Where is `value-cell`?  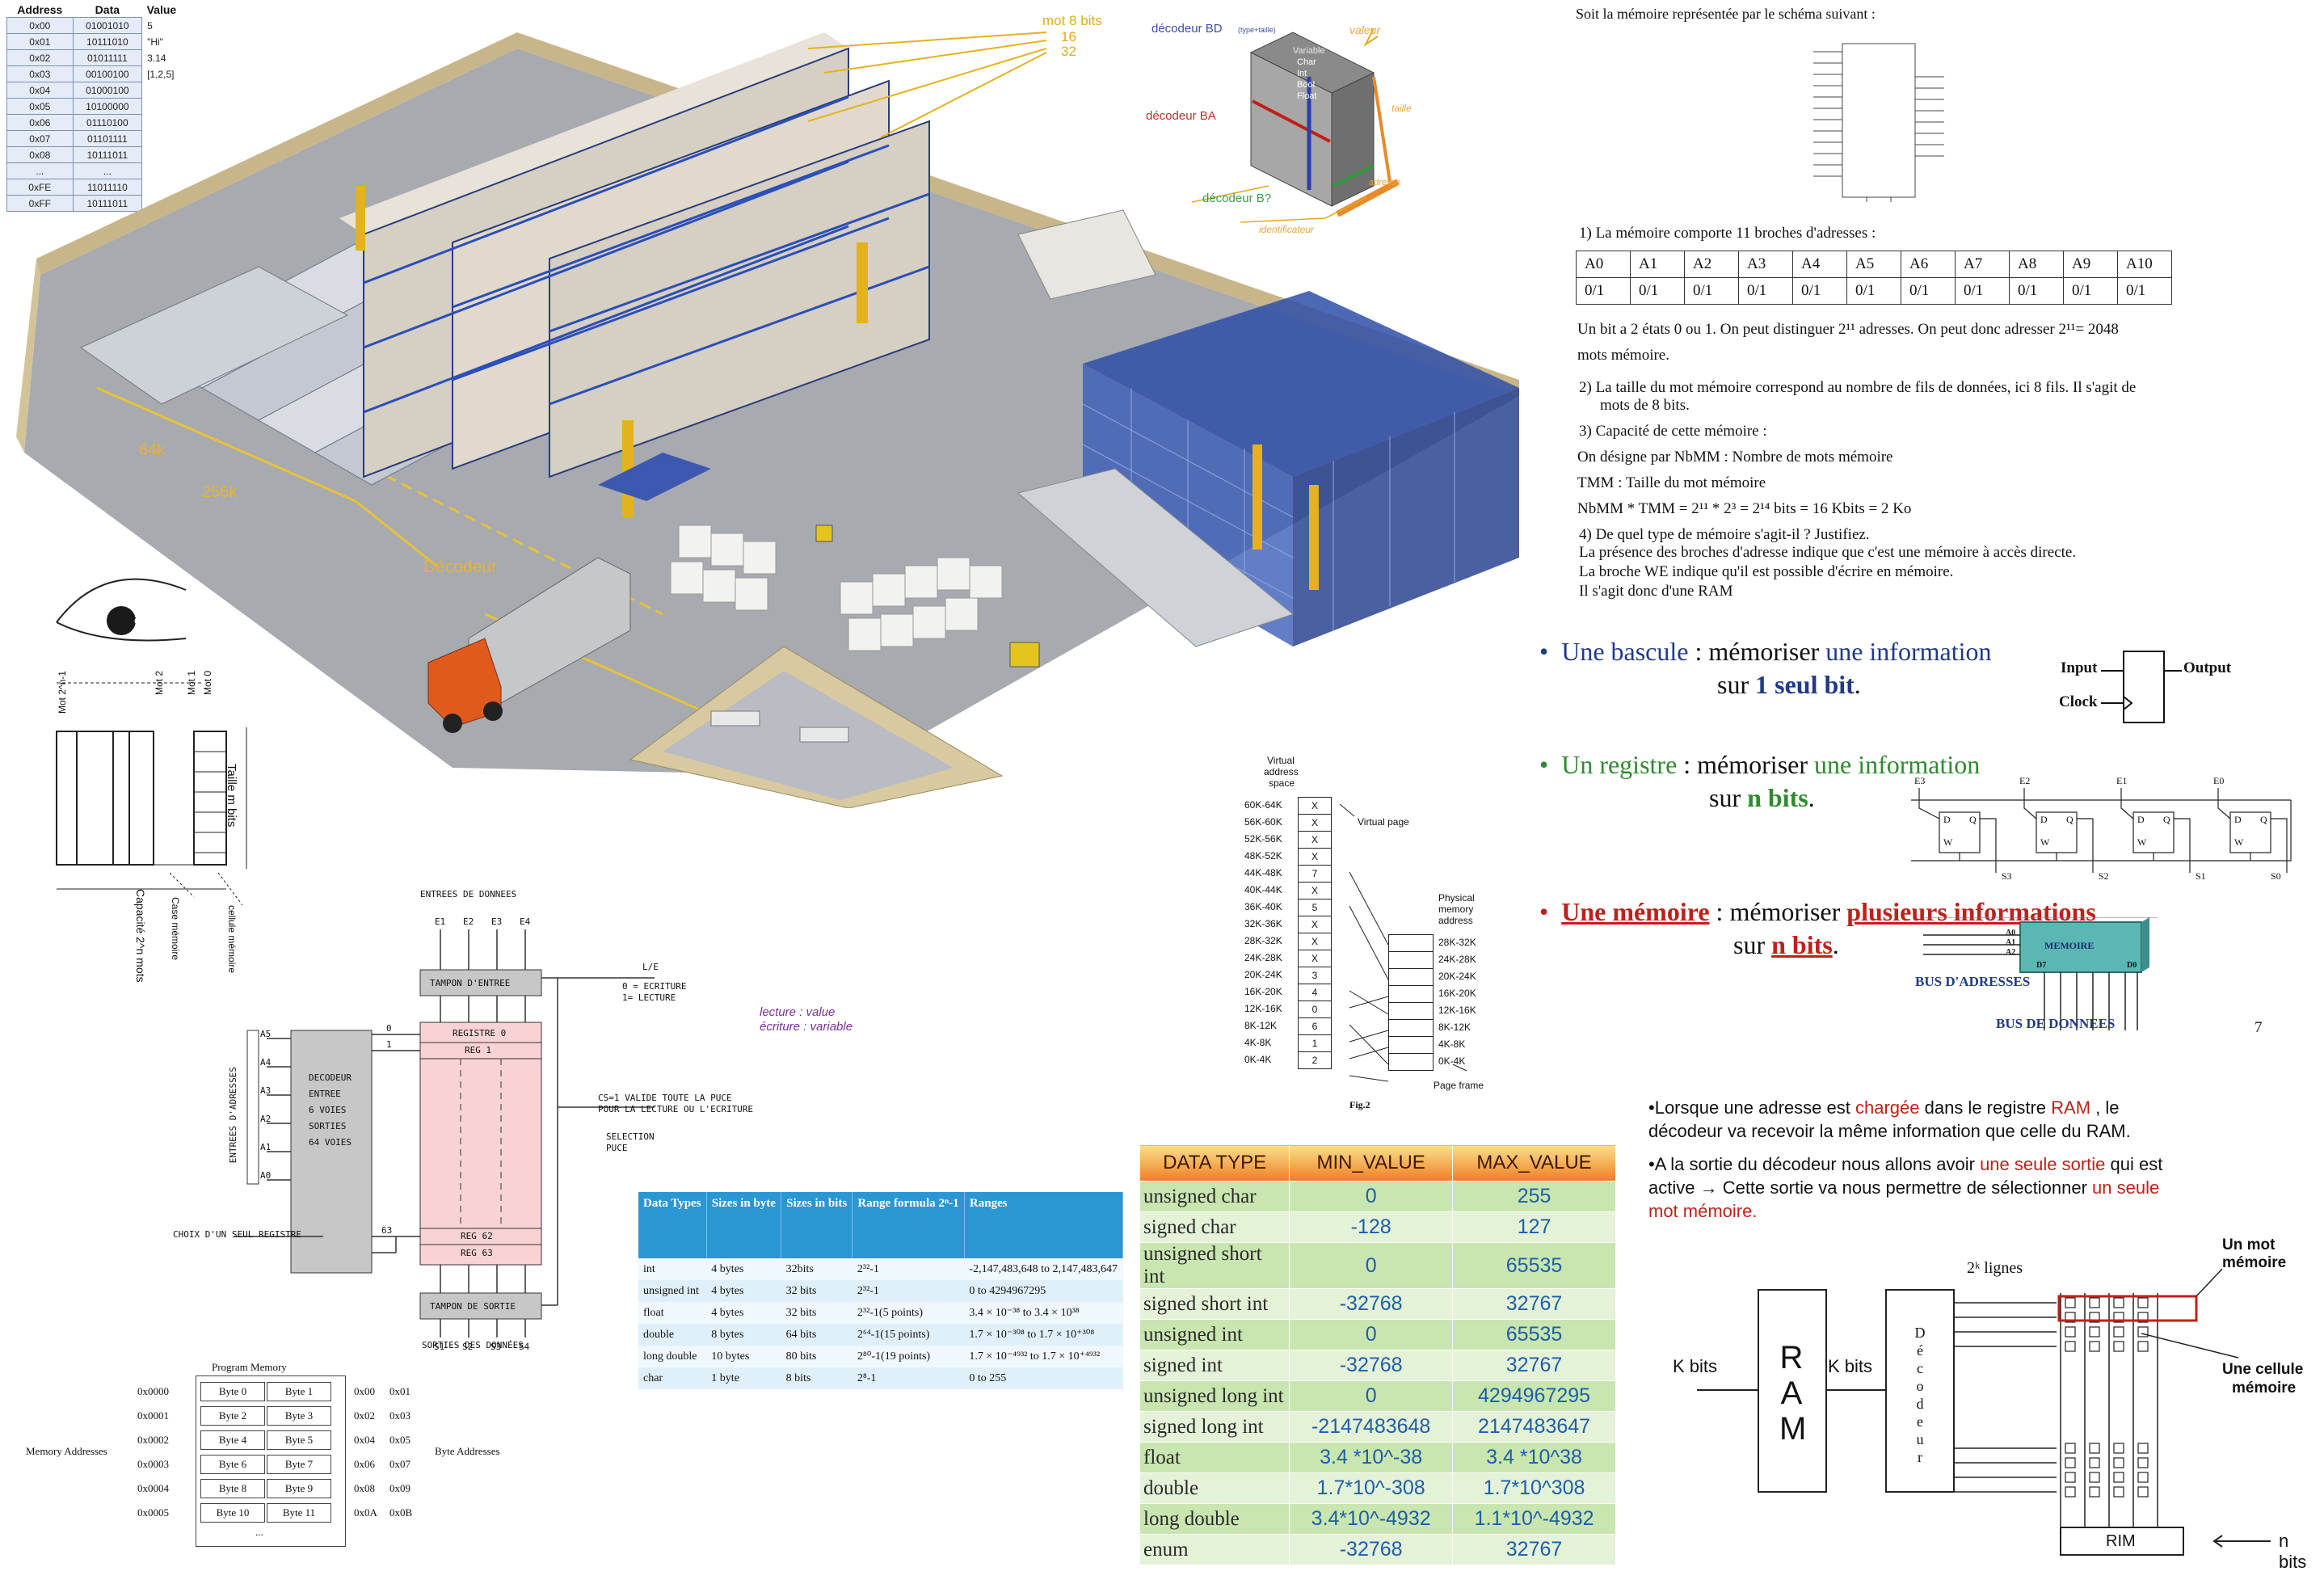 value-cell is located at coordinates (170, 123).